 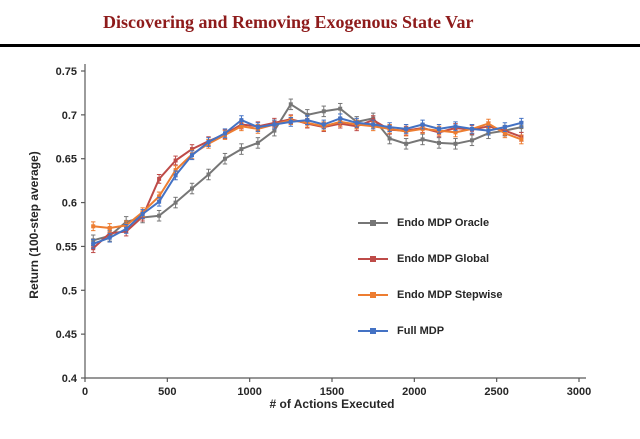 What do you see at coordinates (70, 379) in the screenshot?
I see `y-tick-label: 0.4` at bounding box center [70, 379].